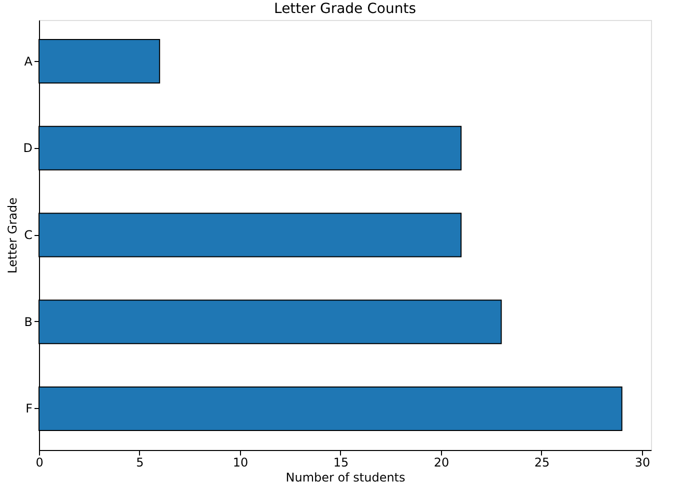 The image size is (691, 499). What do you see at coordinates (27, 148) in the screenshot?
I see `y-tick-label: D` at bounding box center [27, 148].